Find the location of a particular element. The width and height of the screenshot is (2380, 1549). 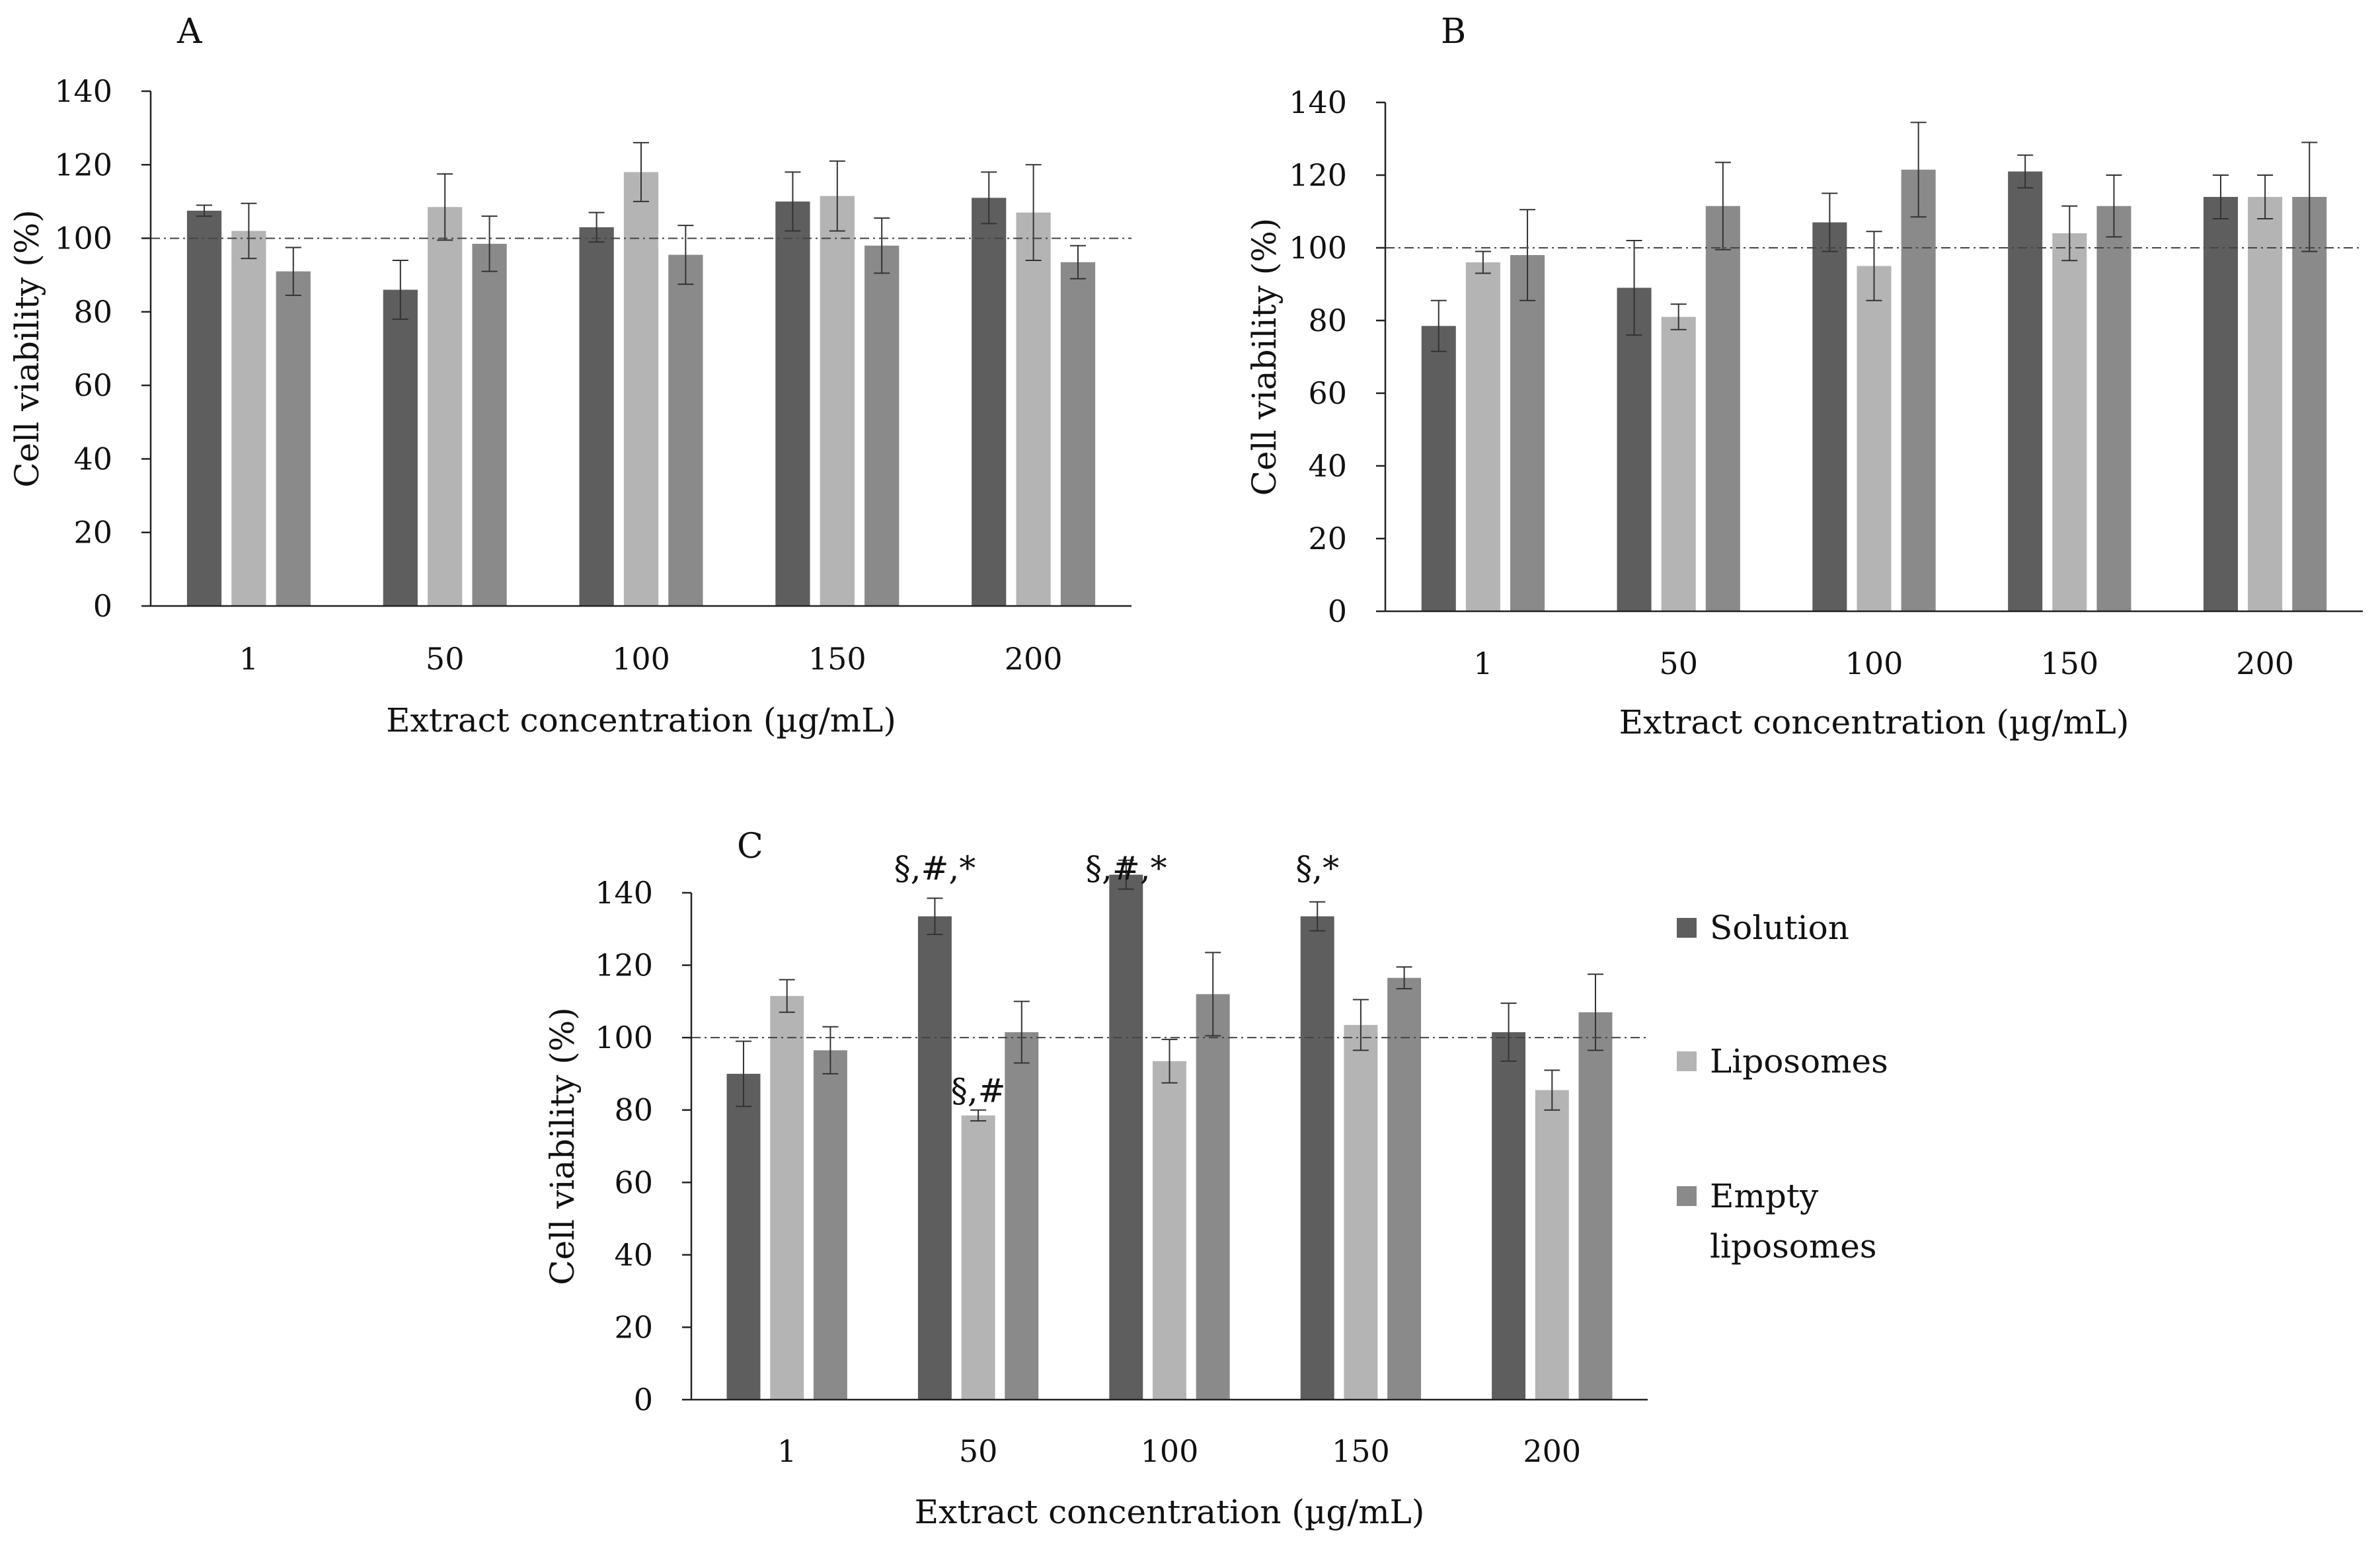

x-tick-label: 100 is located at coordinates (1874, 663).